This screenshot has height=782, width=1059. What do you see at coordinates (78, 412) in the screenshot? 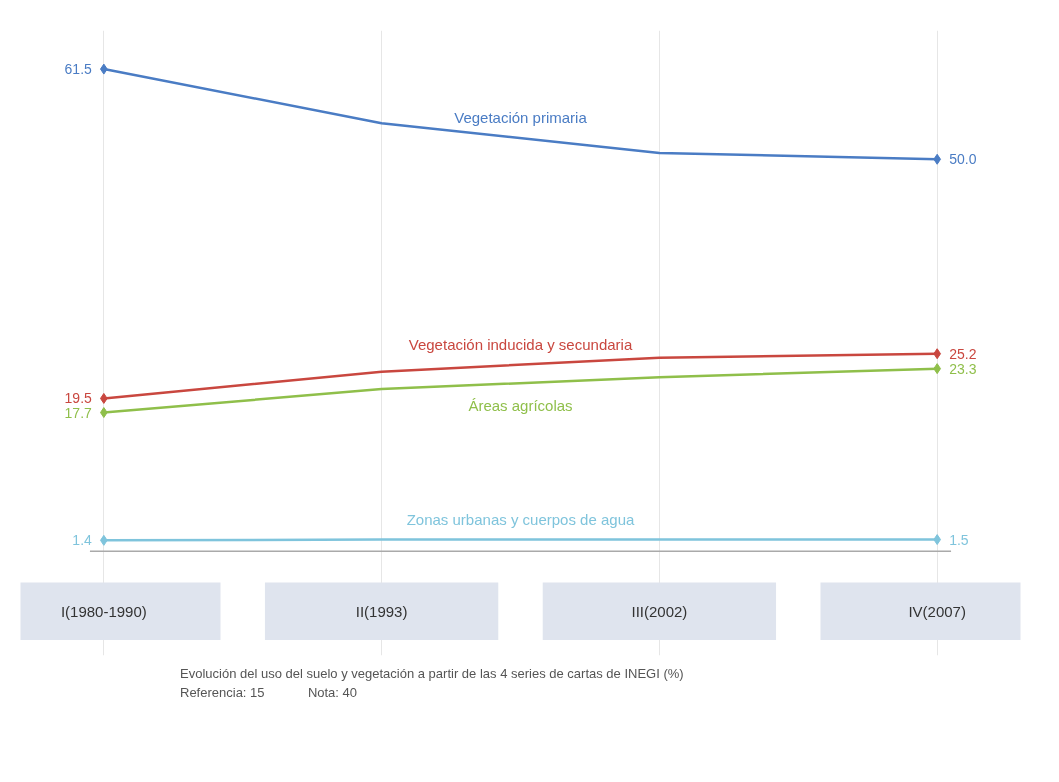
I see `data-label: 17.7` at bounding box center [78, 412].